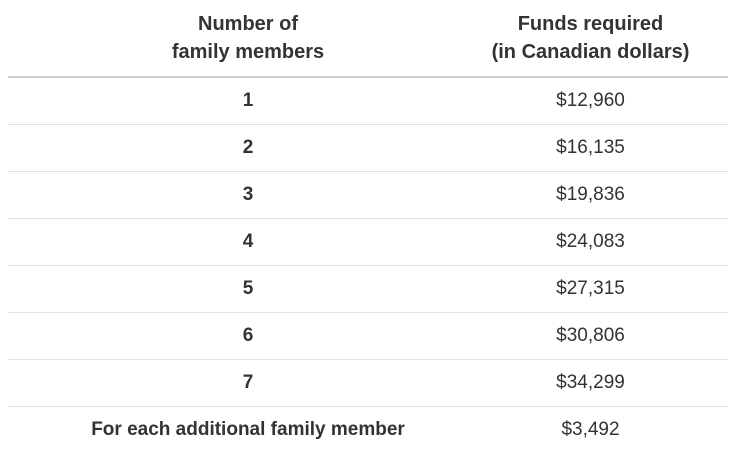 The width and height of the screenshot is (743, 453). I want to click on funds-cell: $30,806, so click(608, 336).